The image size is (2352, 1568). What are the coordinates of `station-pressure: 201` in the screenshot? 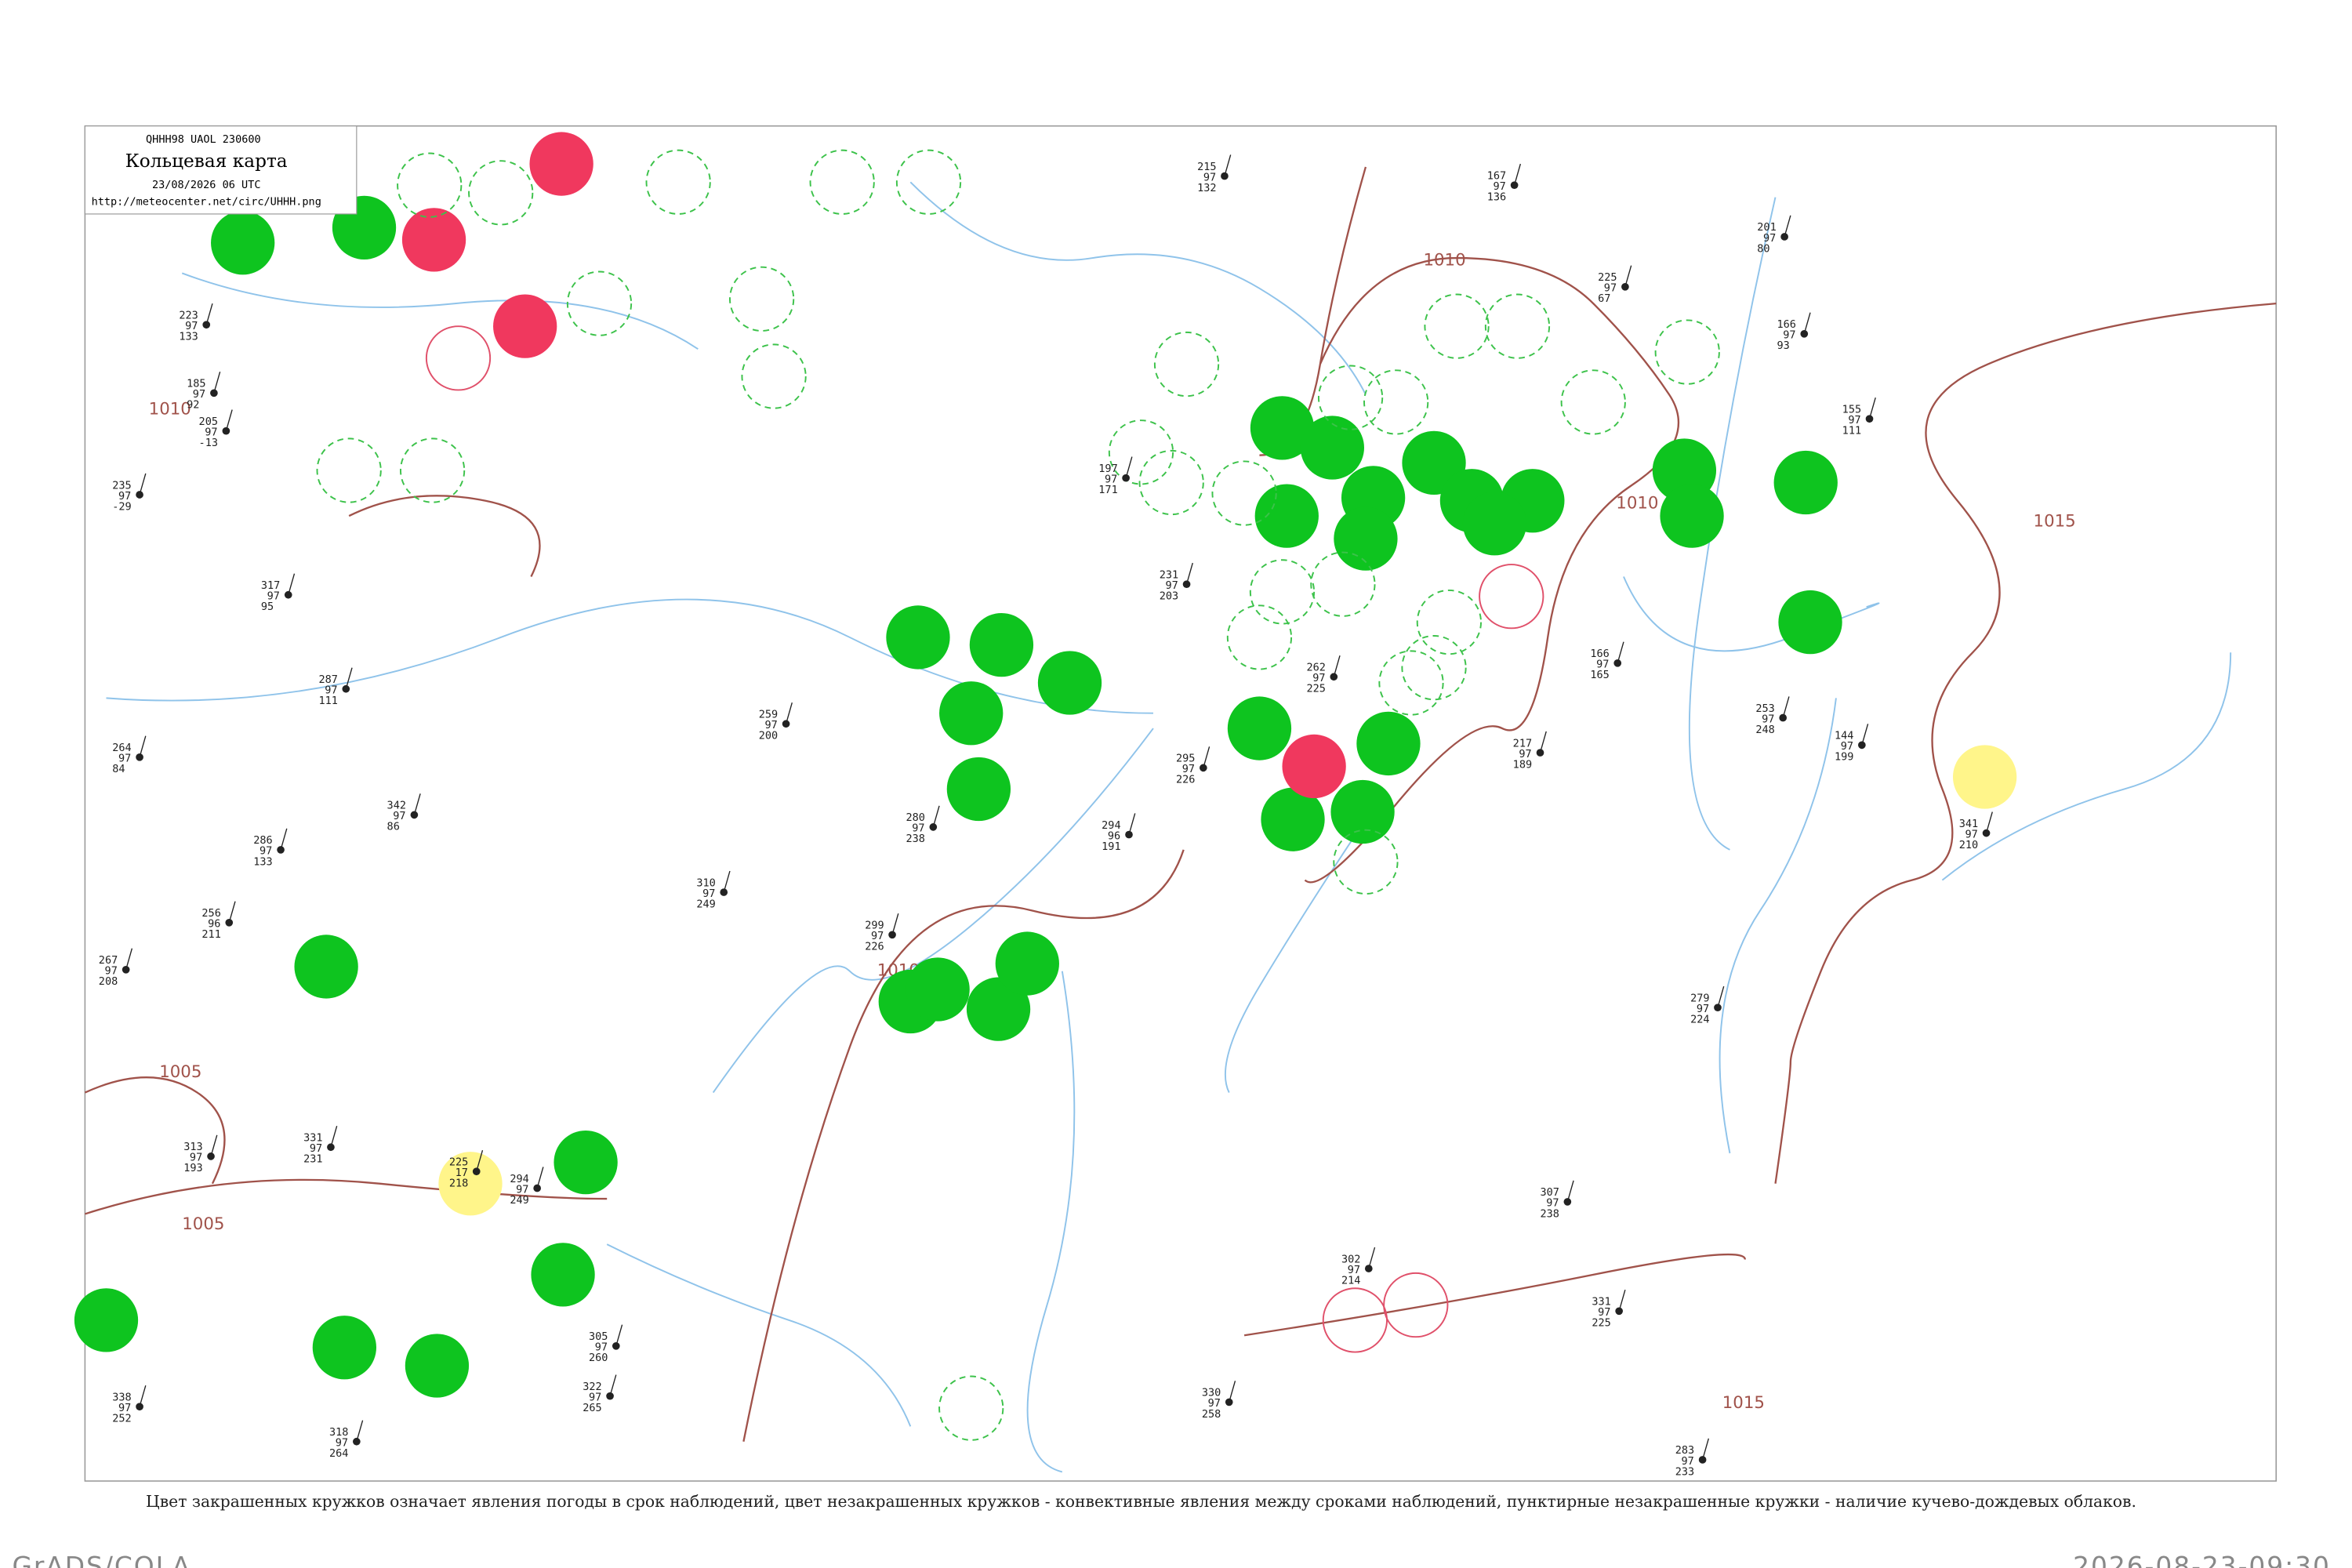 It's located at (1766, 228).